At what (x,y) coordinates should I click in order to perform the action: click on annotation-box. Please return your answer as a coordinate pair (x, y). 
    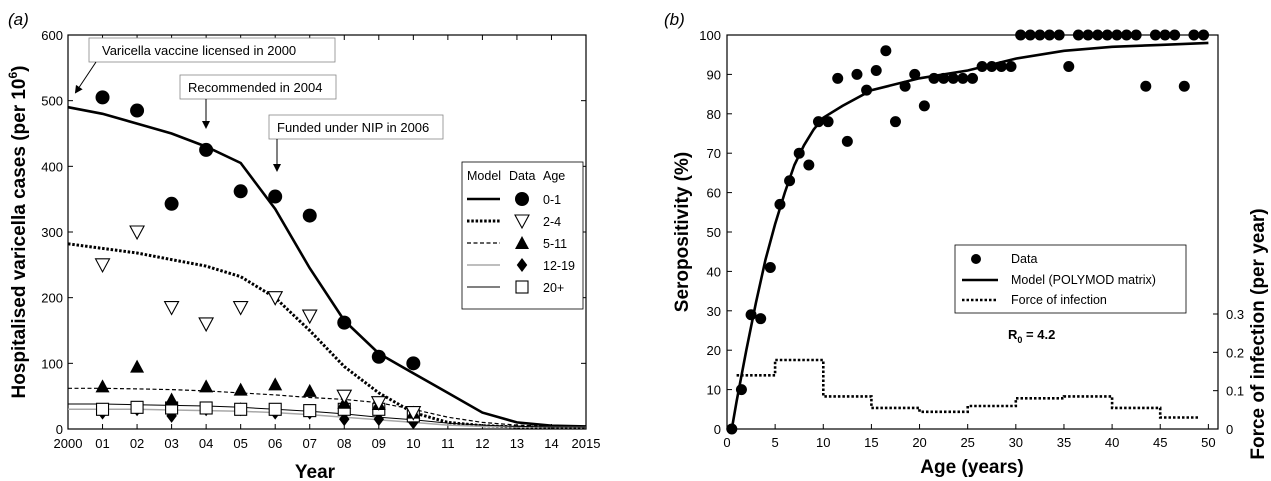
    Looking at the image, I should click on (258, 87).